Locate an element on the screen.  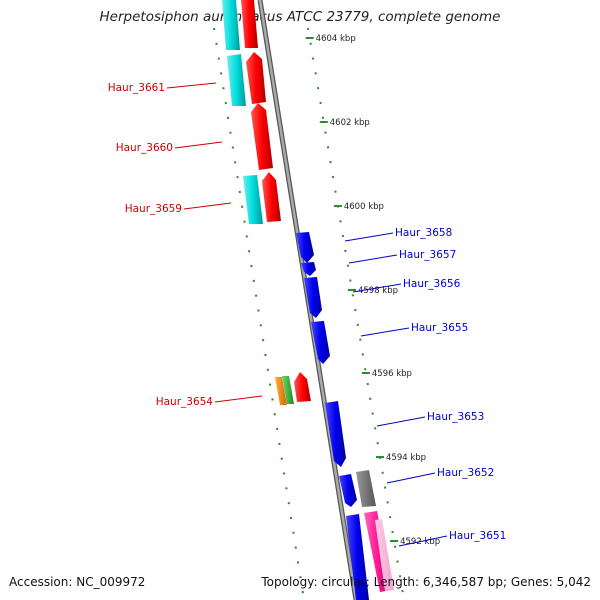
gene-haur-3653-cds is located at coordinates (335, 434).